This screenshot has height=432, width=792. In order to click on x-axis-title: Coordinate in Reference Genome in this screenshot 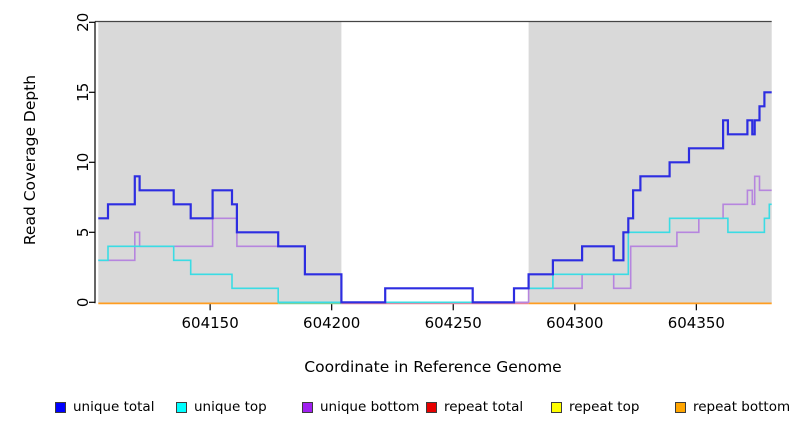, I will do `click(433, 367)`.